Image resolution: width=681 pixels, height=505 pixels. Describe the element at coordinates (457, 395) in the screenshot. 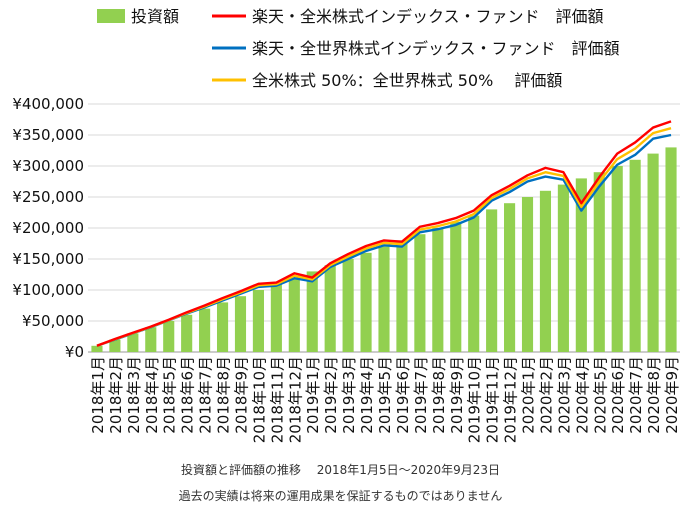

I see `x-tick-label: 2019年9月` at that location.